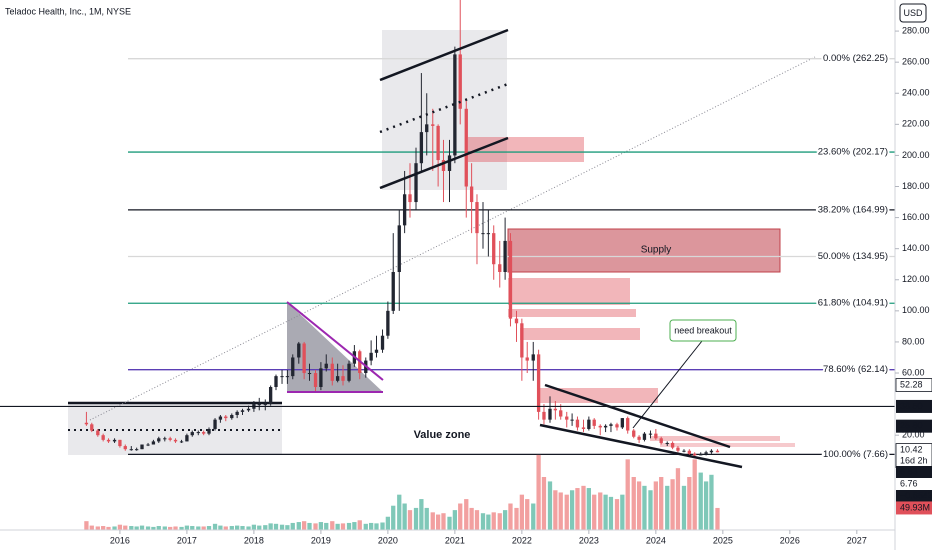 The width and height of the screenshot is (932, 550). What do you see at coordinates (522, 540) in the screenshot?
I see `x-tick-label: 2022` at bounding box center [522, 540].